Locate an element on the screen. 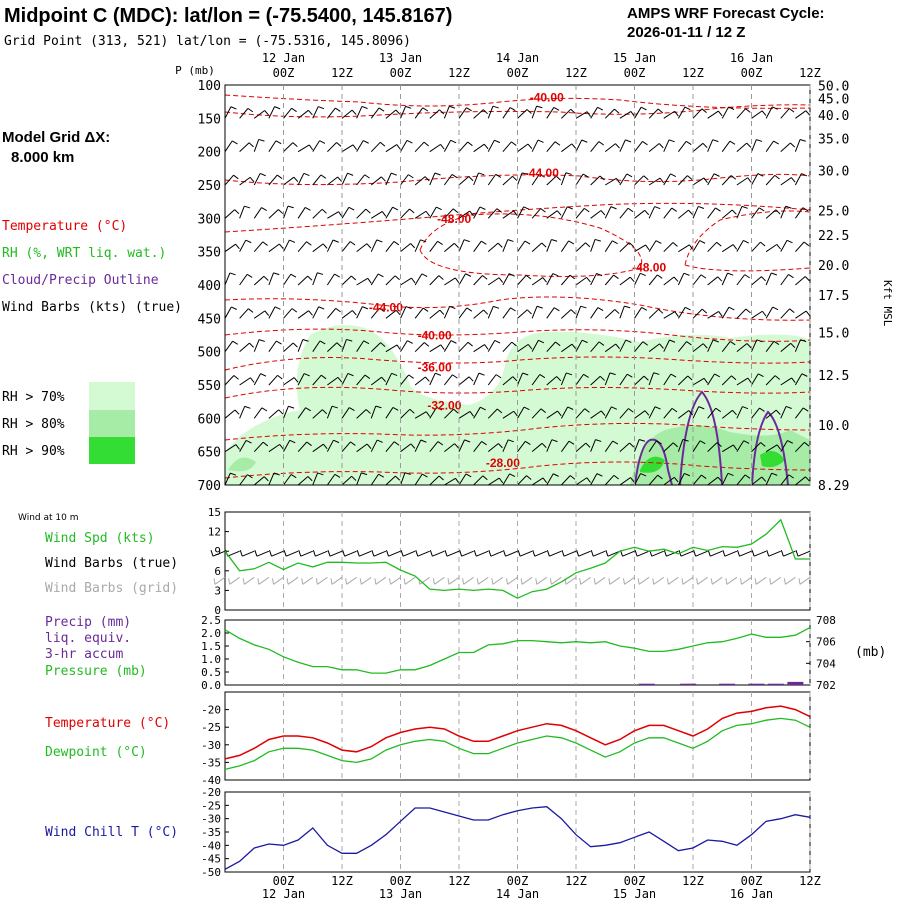 Image resolution: width=900 pixels, height=900 pixels. height-tick: 12.5 is located at coordinates (833, 376).